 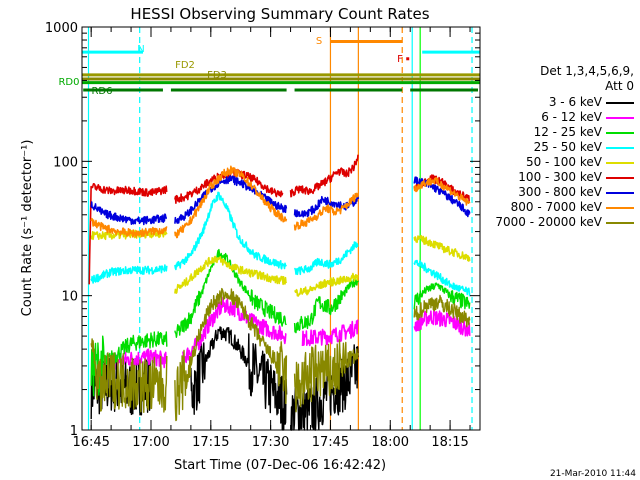 I want to click on legend-entry-label: 50 - 100 keV, so click(x=563, y=162).